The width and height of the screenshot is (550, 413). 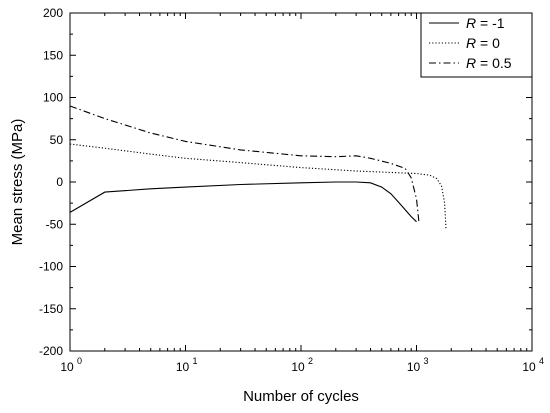 I want to click on legend-label-3: R = 0.5, so click(x=489, y=63).